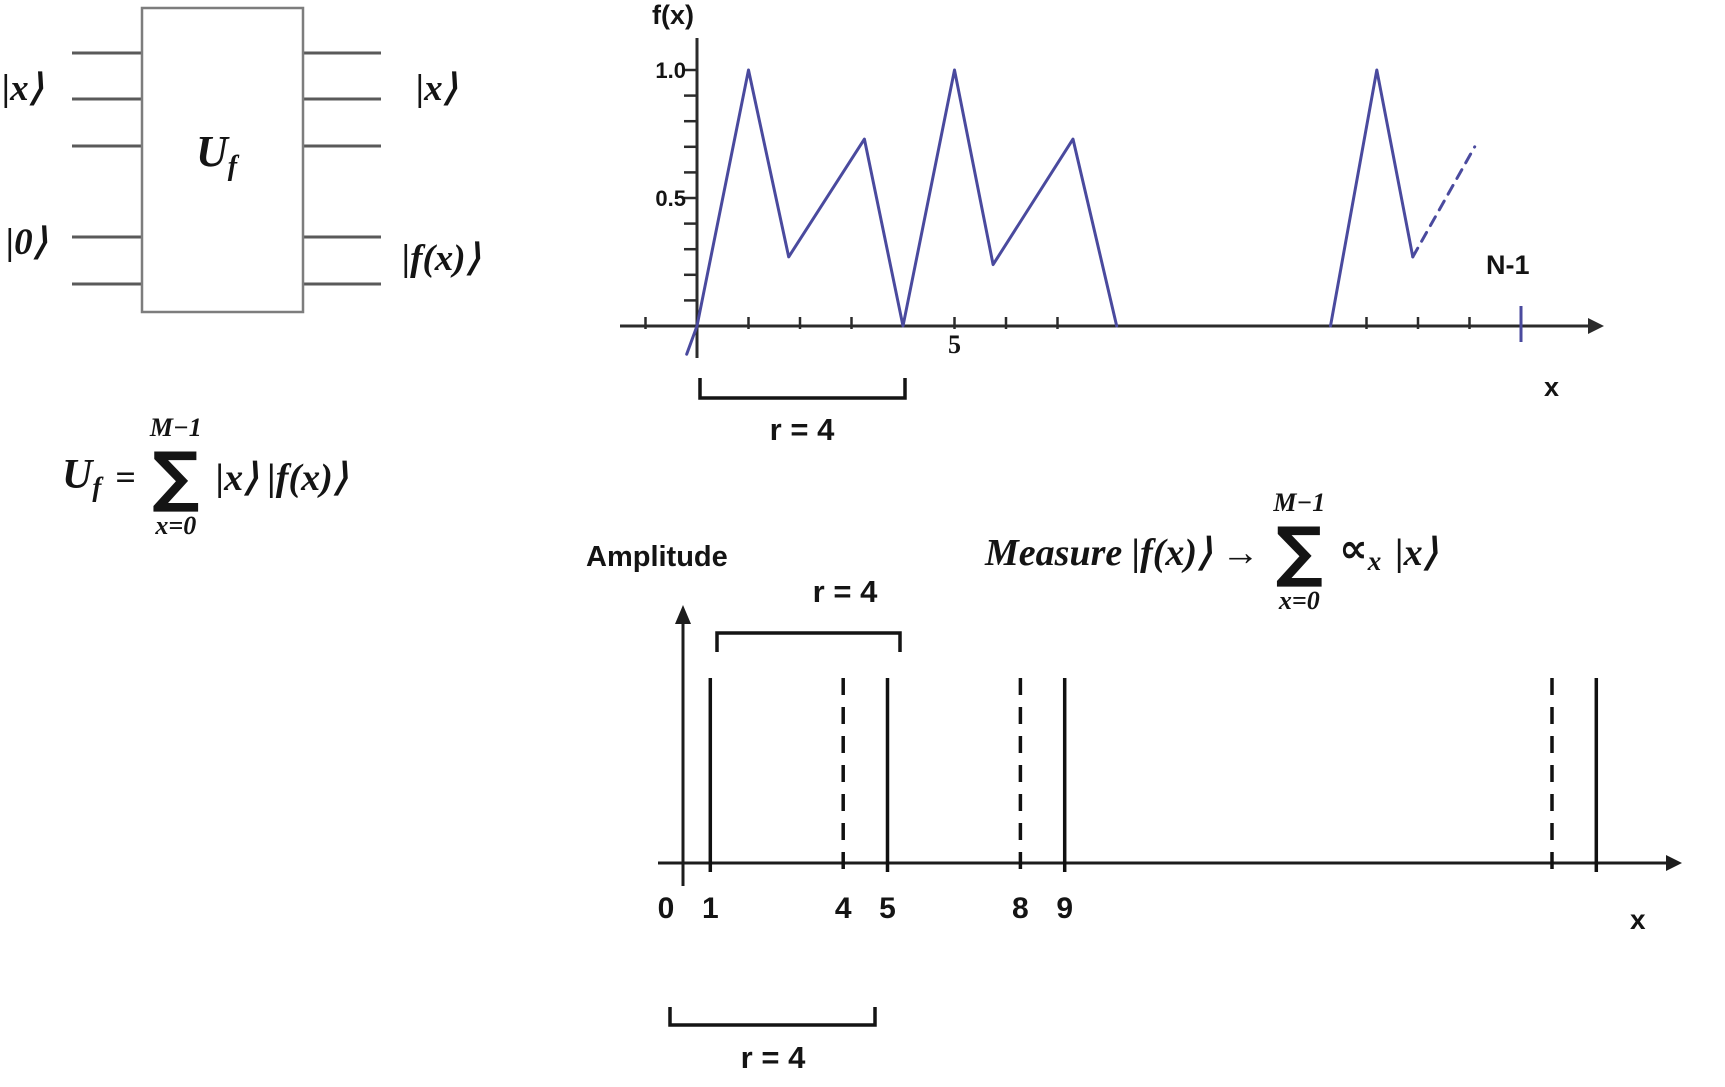 This screenshot has height=1087, width=1725. I want to click on circuit-output-bottom-label: |f(x)⟩, so click(441, 258).